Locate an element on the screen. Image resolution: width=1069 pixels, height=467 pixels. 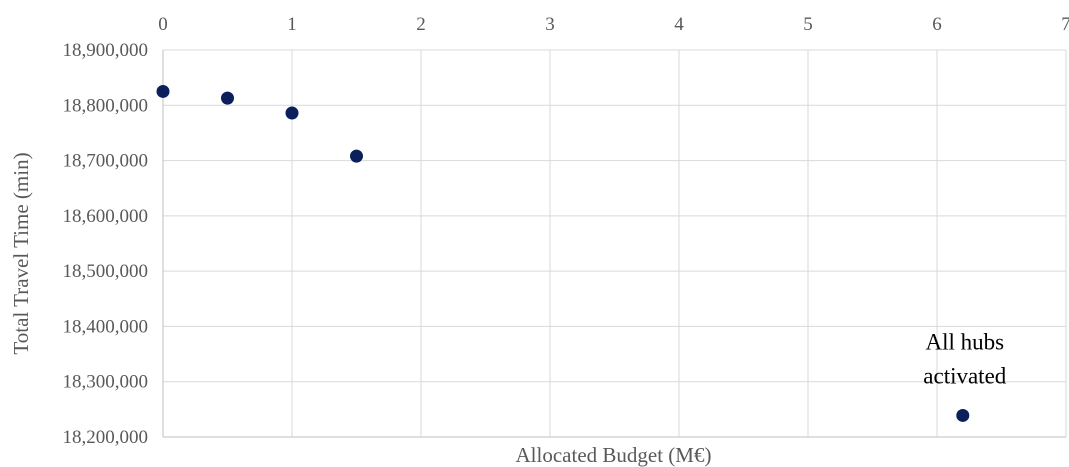
y-tick-label: 18,500,000 is located at coordinates (106, 271).